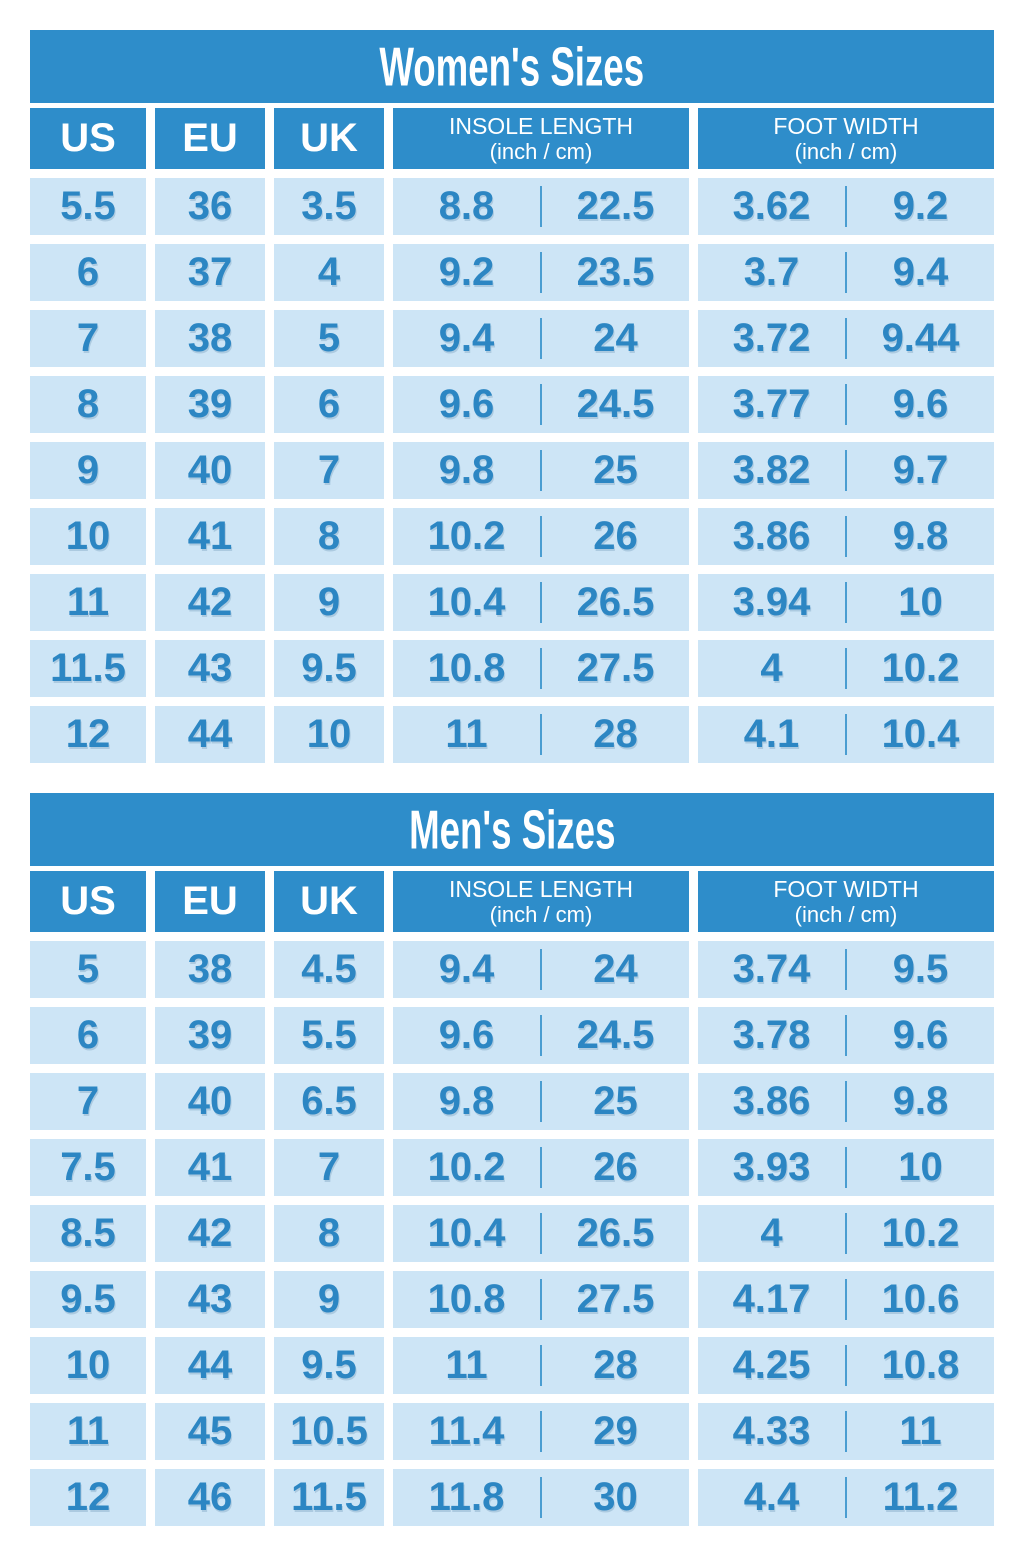  I want to click on insole-length-cell: 9.6 24.5, so click(541, 404).